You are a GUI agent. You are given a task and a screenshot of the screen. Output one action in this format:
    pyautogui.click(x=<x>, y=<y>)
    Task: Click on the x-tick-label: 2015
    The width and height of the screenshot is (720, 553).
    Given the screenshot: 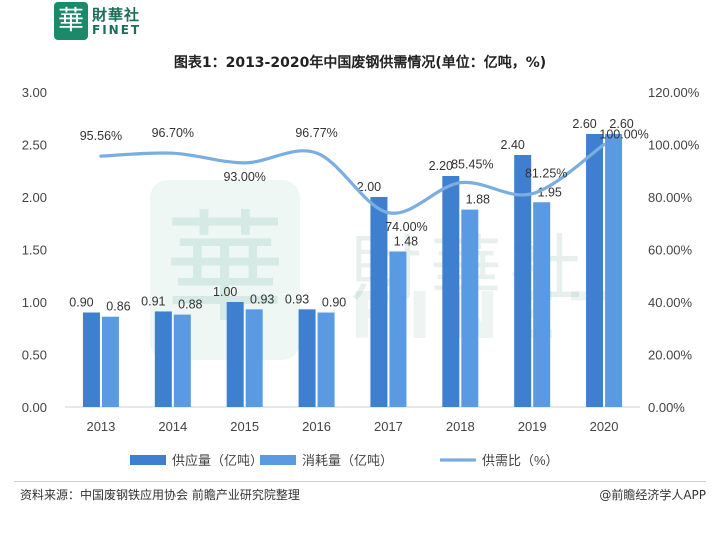 What is the action you would take?
    pyautogui.click(x=244, y=426)
    